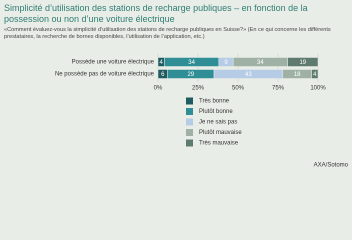 The height and width of the screenshot is (240, 352). I want to click on y-tick-label: Possède une voiture électrique, so click(113, 63).